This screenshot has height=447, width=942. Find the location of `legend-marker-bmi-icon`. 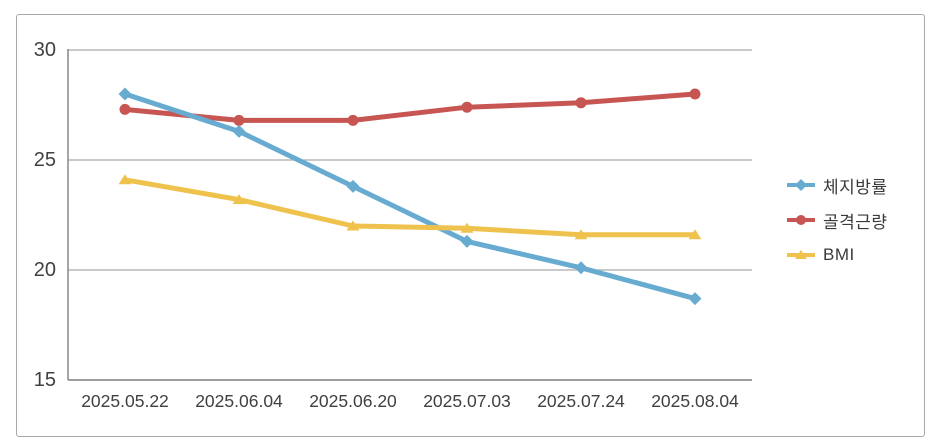

legend-marker-bmi-icon is located at coordinates (801, 254).